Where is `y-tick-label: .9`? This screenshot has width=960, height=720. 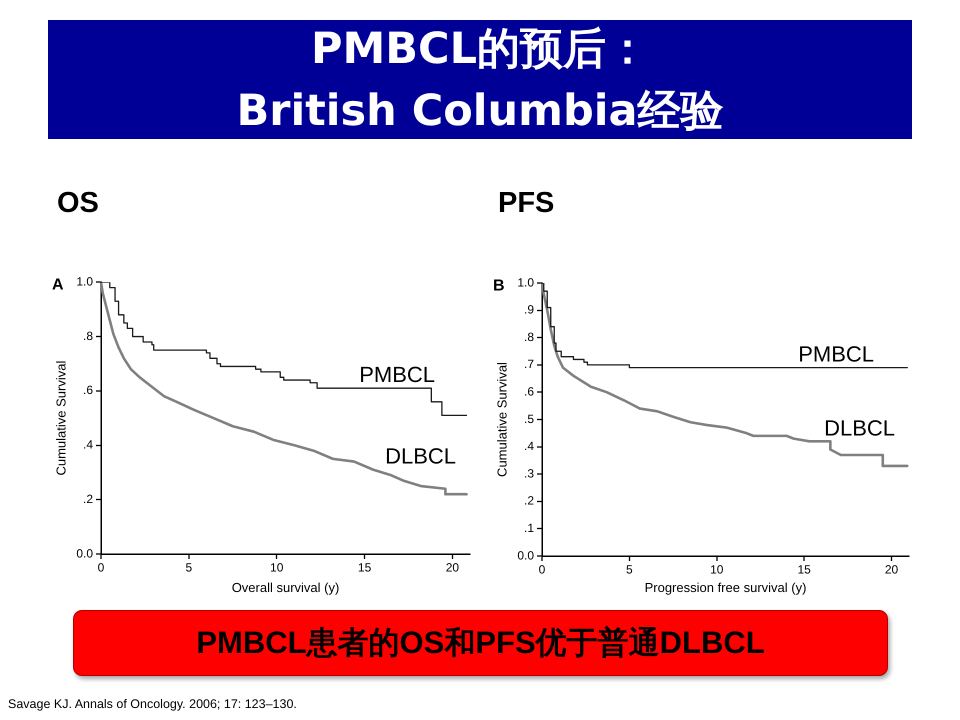 y-tick-label: .9 is located at coordinates (529, 309).